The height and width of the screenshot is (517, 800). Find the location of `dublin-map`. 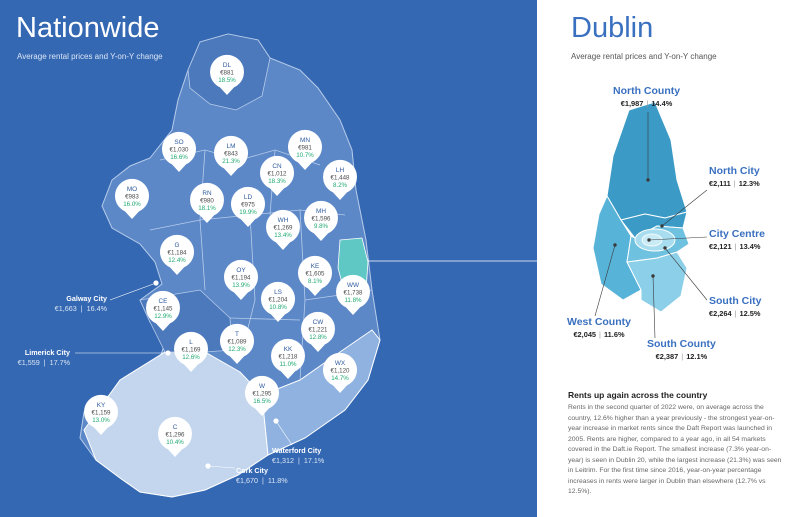

dublin-map is located at coordinates (650, 220).